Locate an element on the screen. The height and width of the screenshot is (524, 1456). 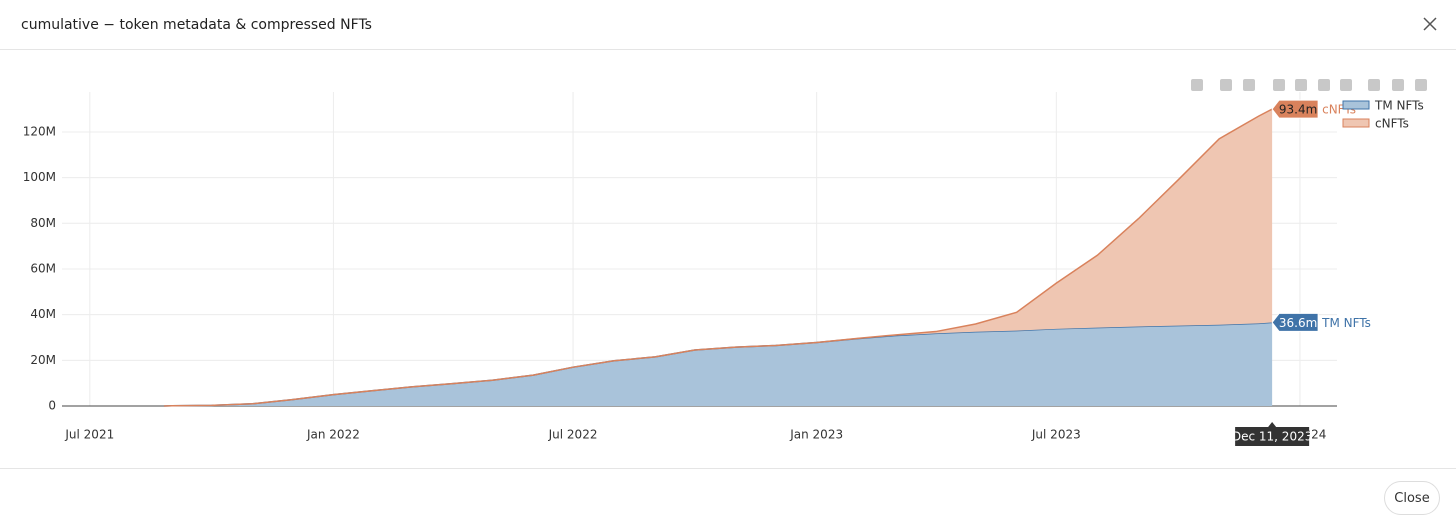
hover-value: 93.4m is located at coordinates (1298, 110).